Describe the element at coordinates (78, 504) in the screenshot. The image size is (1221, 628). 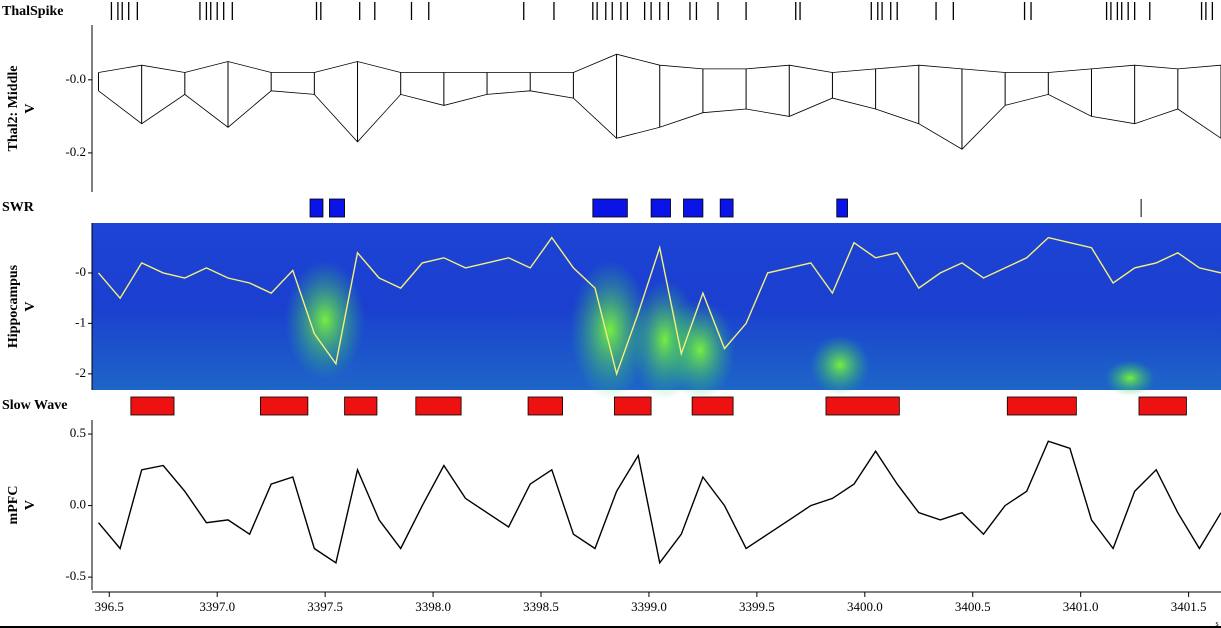
I see `y-tick-label: 0.0` at that location.